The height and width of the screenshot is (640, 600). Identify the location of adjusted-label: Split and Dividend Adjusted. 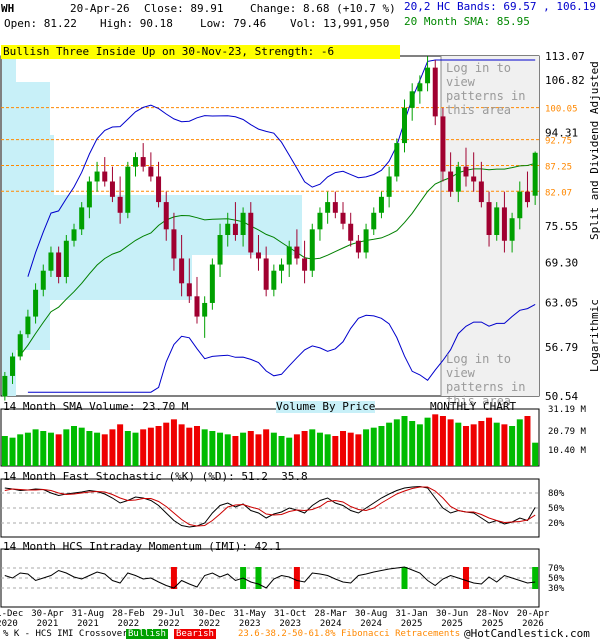
(594, 150).